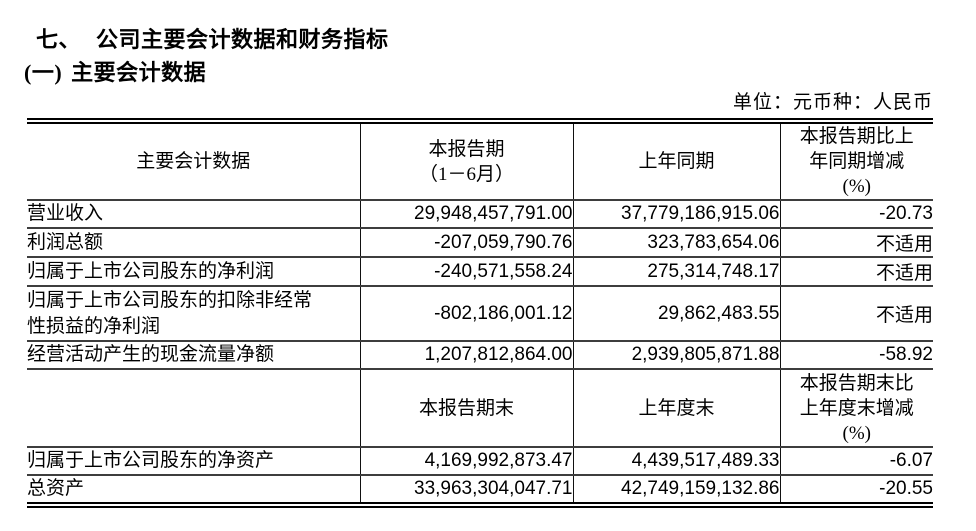  I want to click on balance-header-row: 本报告期末 上年度末 本报告期末比 上年度末增减 (%), so click(480, 408).